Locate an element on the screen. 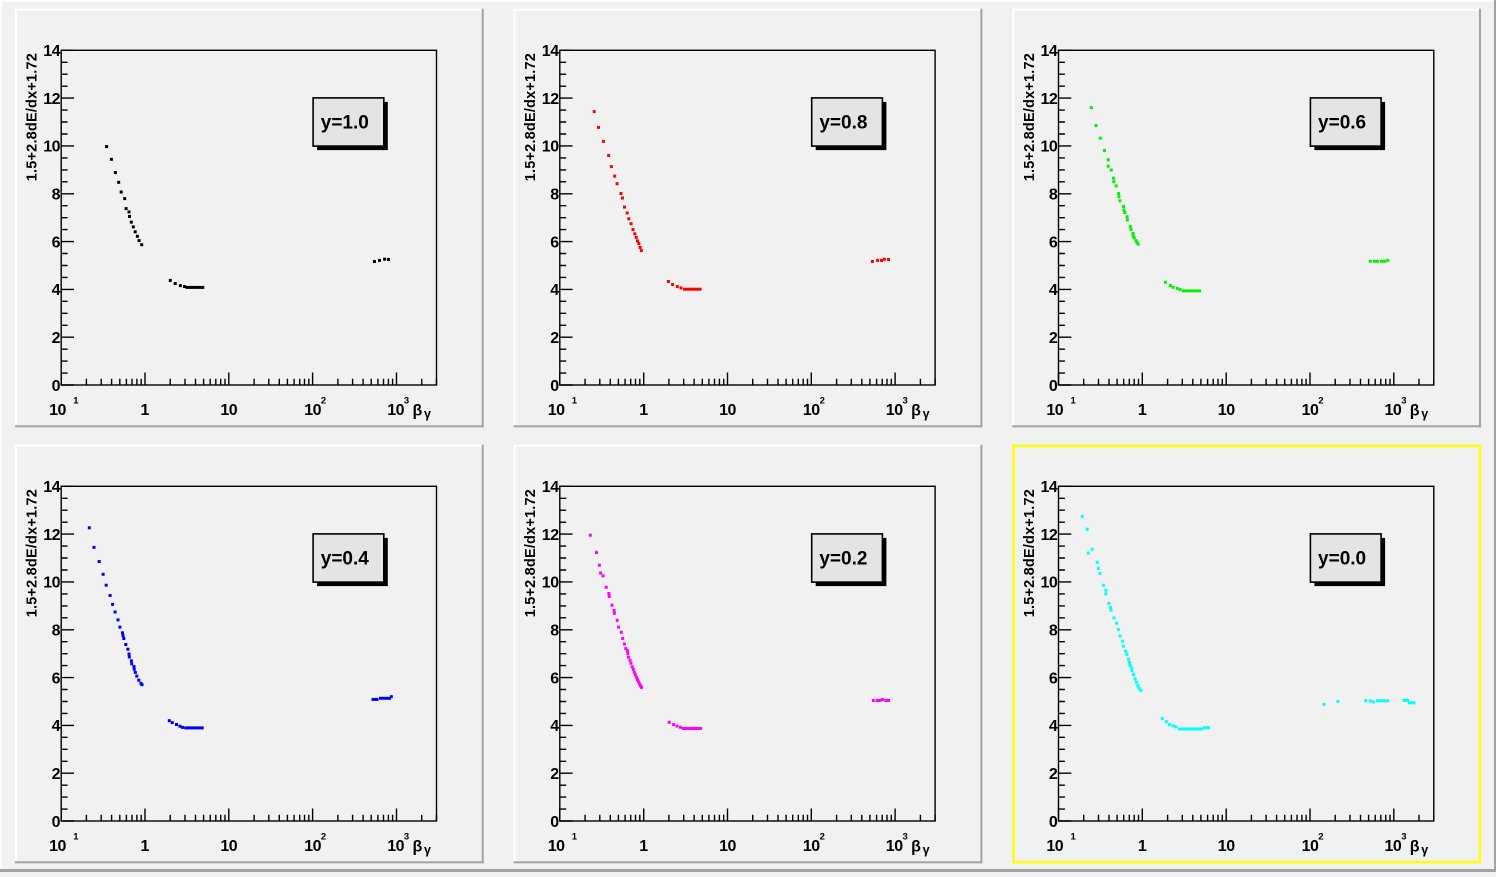 The height and width of the screenshot is (877, 1496). svg-text: y=1.0 is located at coordinates (345, 123).